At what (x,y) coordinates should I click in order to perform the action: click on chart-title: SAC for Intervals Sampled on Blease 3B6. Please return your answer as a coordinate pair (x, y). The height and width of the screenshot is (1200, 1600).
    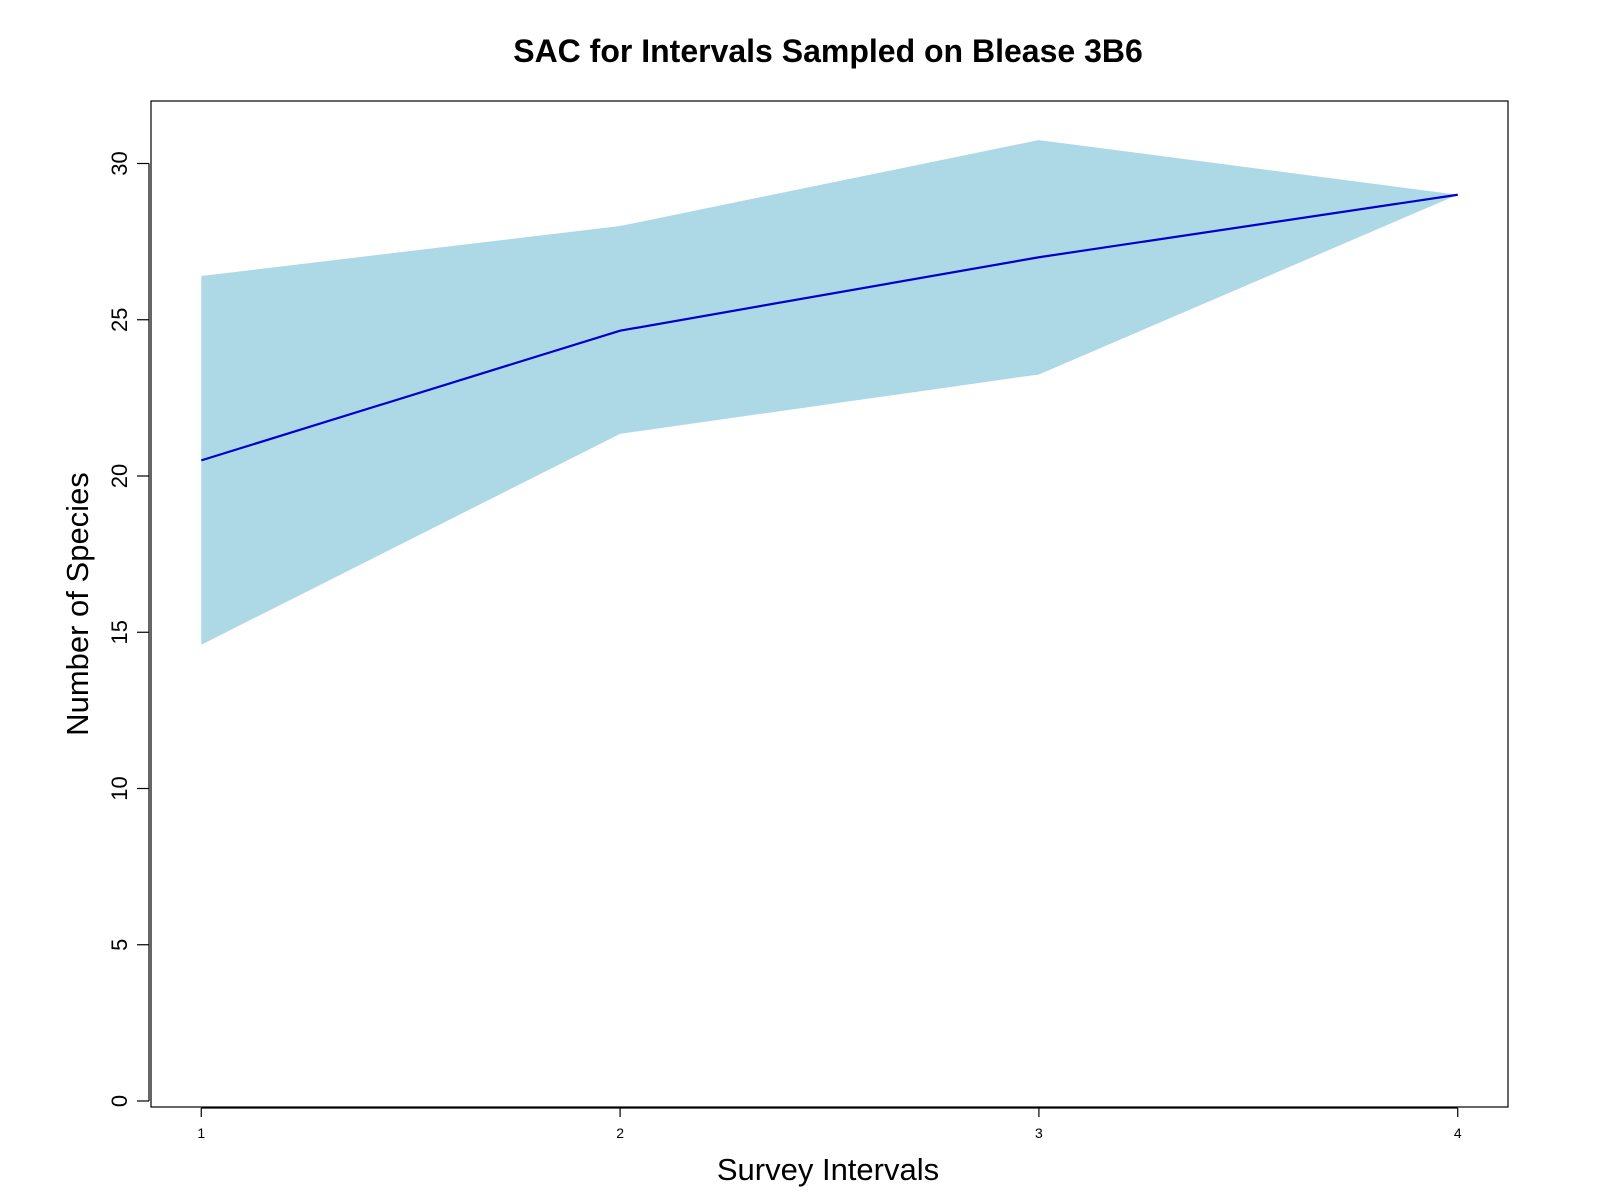
    Looking at the image, I should click on (828, 51).